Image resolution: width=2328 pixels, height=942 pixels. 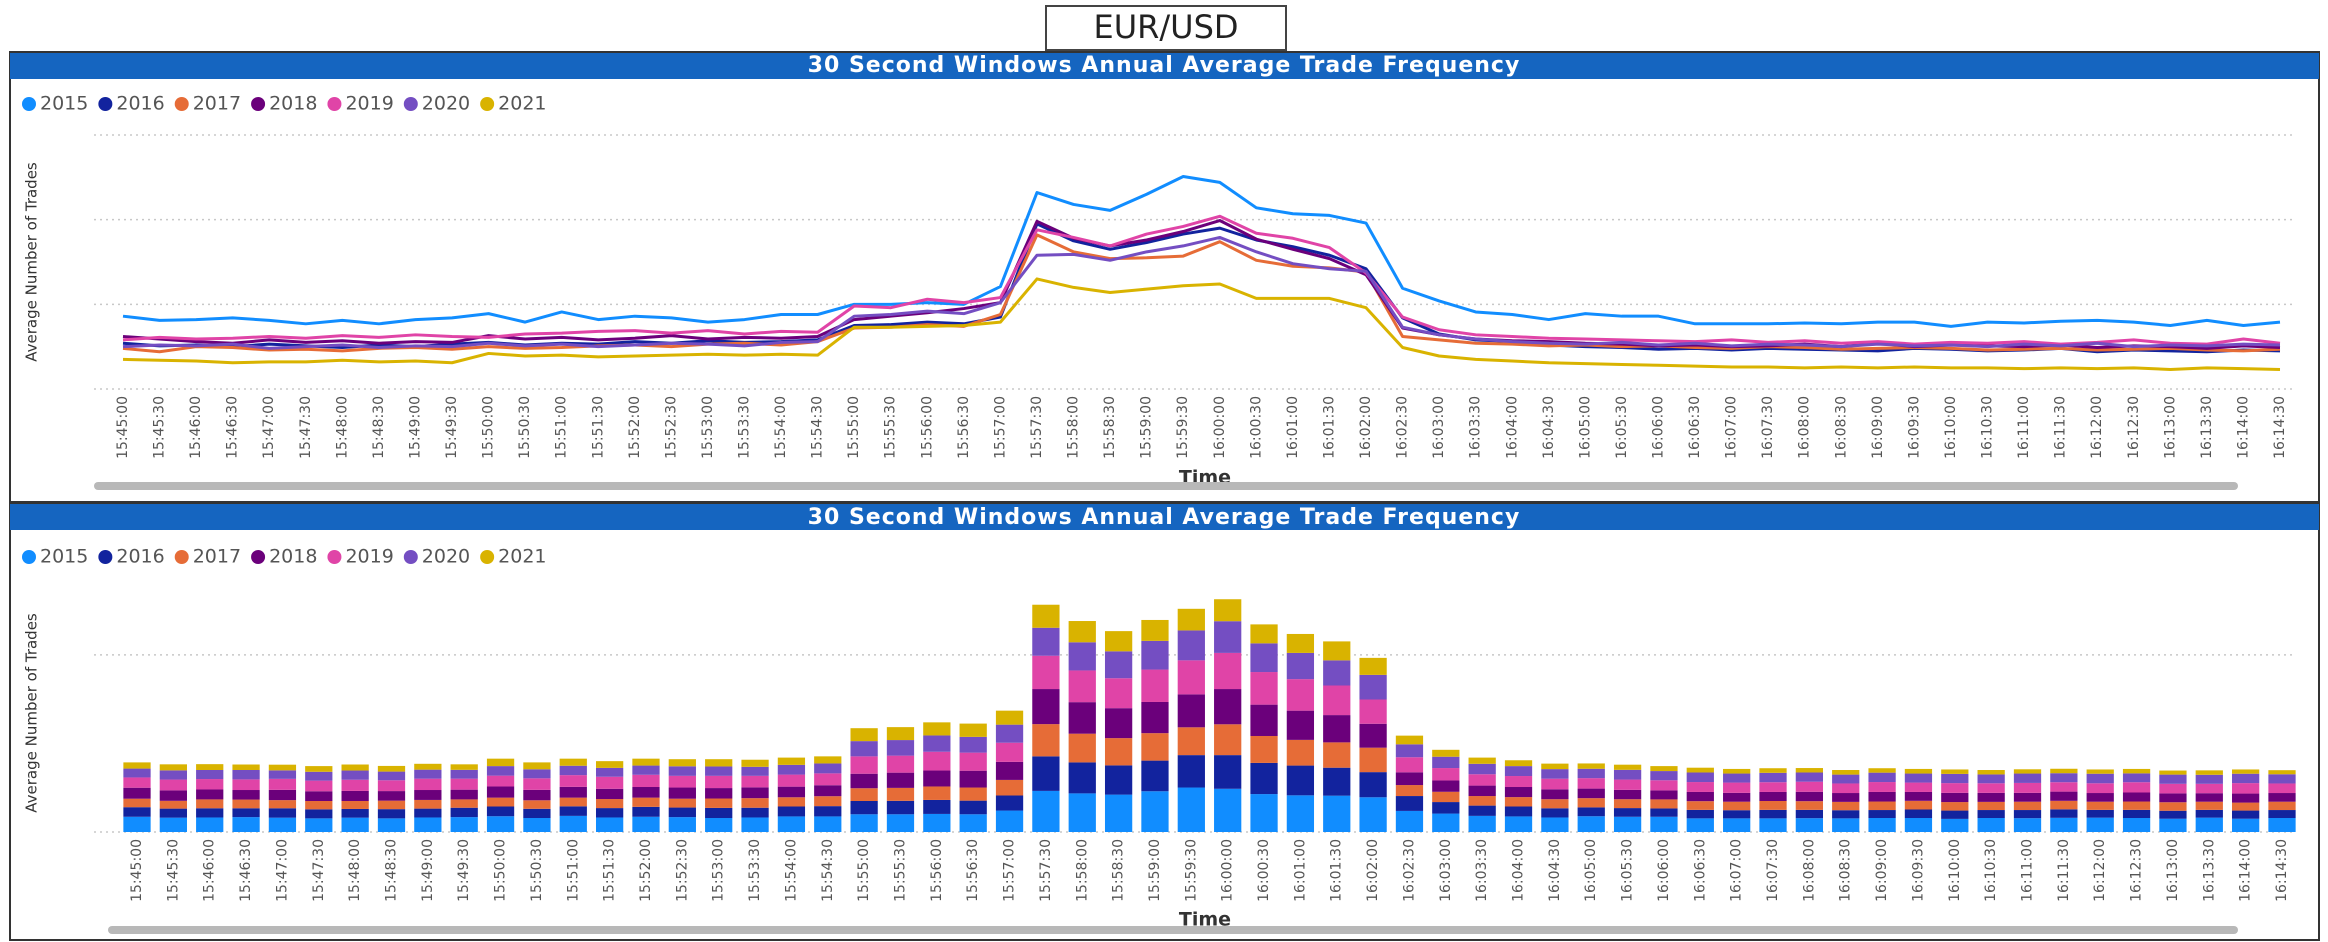 I want to click on x-tick-label: 15:47:00, so click(x=282, y=870).